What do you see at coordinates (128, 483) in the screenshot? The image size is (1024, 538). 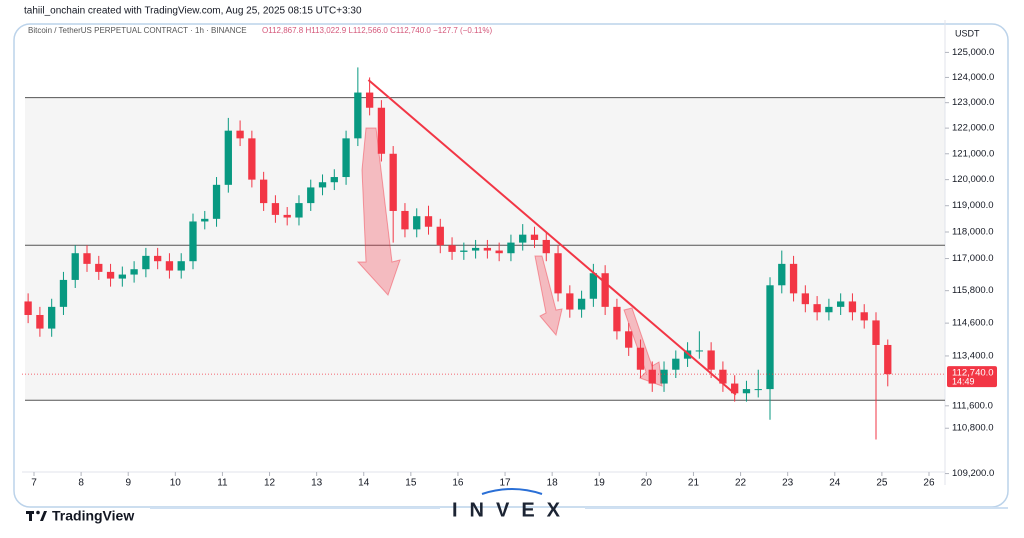 I see `x-tick-label: 9` at bounding box center [128, 483].